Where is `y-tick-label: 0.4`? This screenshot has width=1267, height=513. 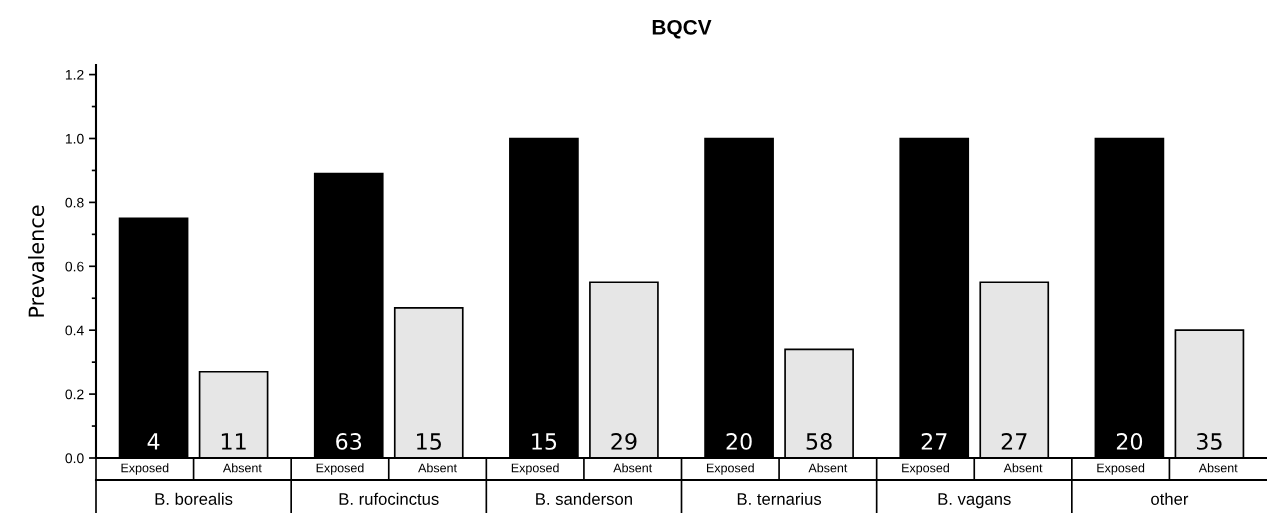 y-tick-label: 0.4 is located at coordinates (74, 330).